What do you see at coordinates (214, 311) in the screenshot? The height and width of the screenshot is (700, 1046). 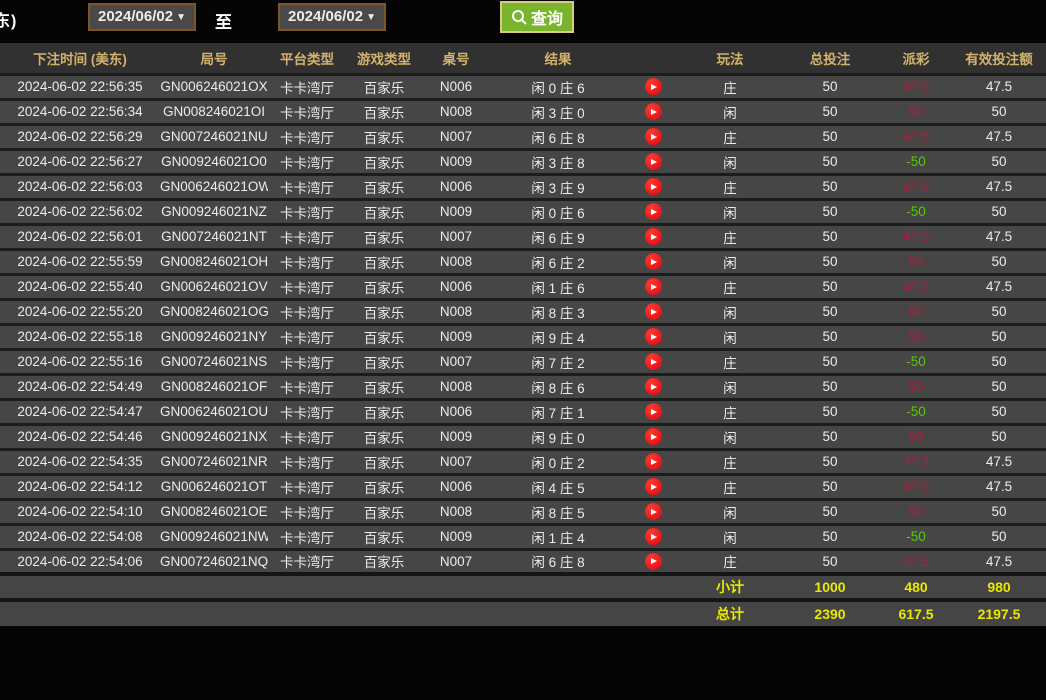 I see `round-id-cell: GN008246021OG` at bounding box center [214, 311].